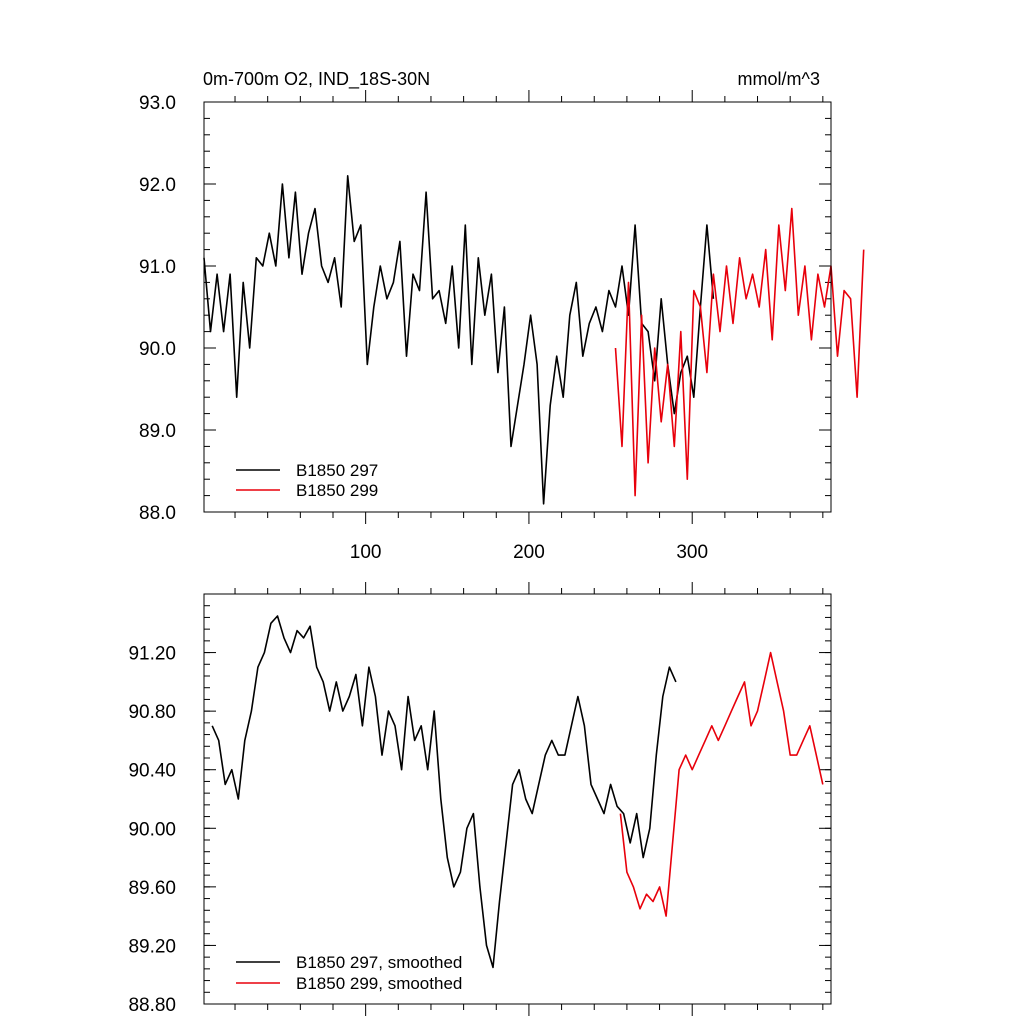 This screenshot has height=1024, width=1024. Describe the element at coordinates (157, 267) in the screenshot. I see `y-tick-label: 91.0` at that location.